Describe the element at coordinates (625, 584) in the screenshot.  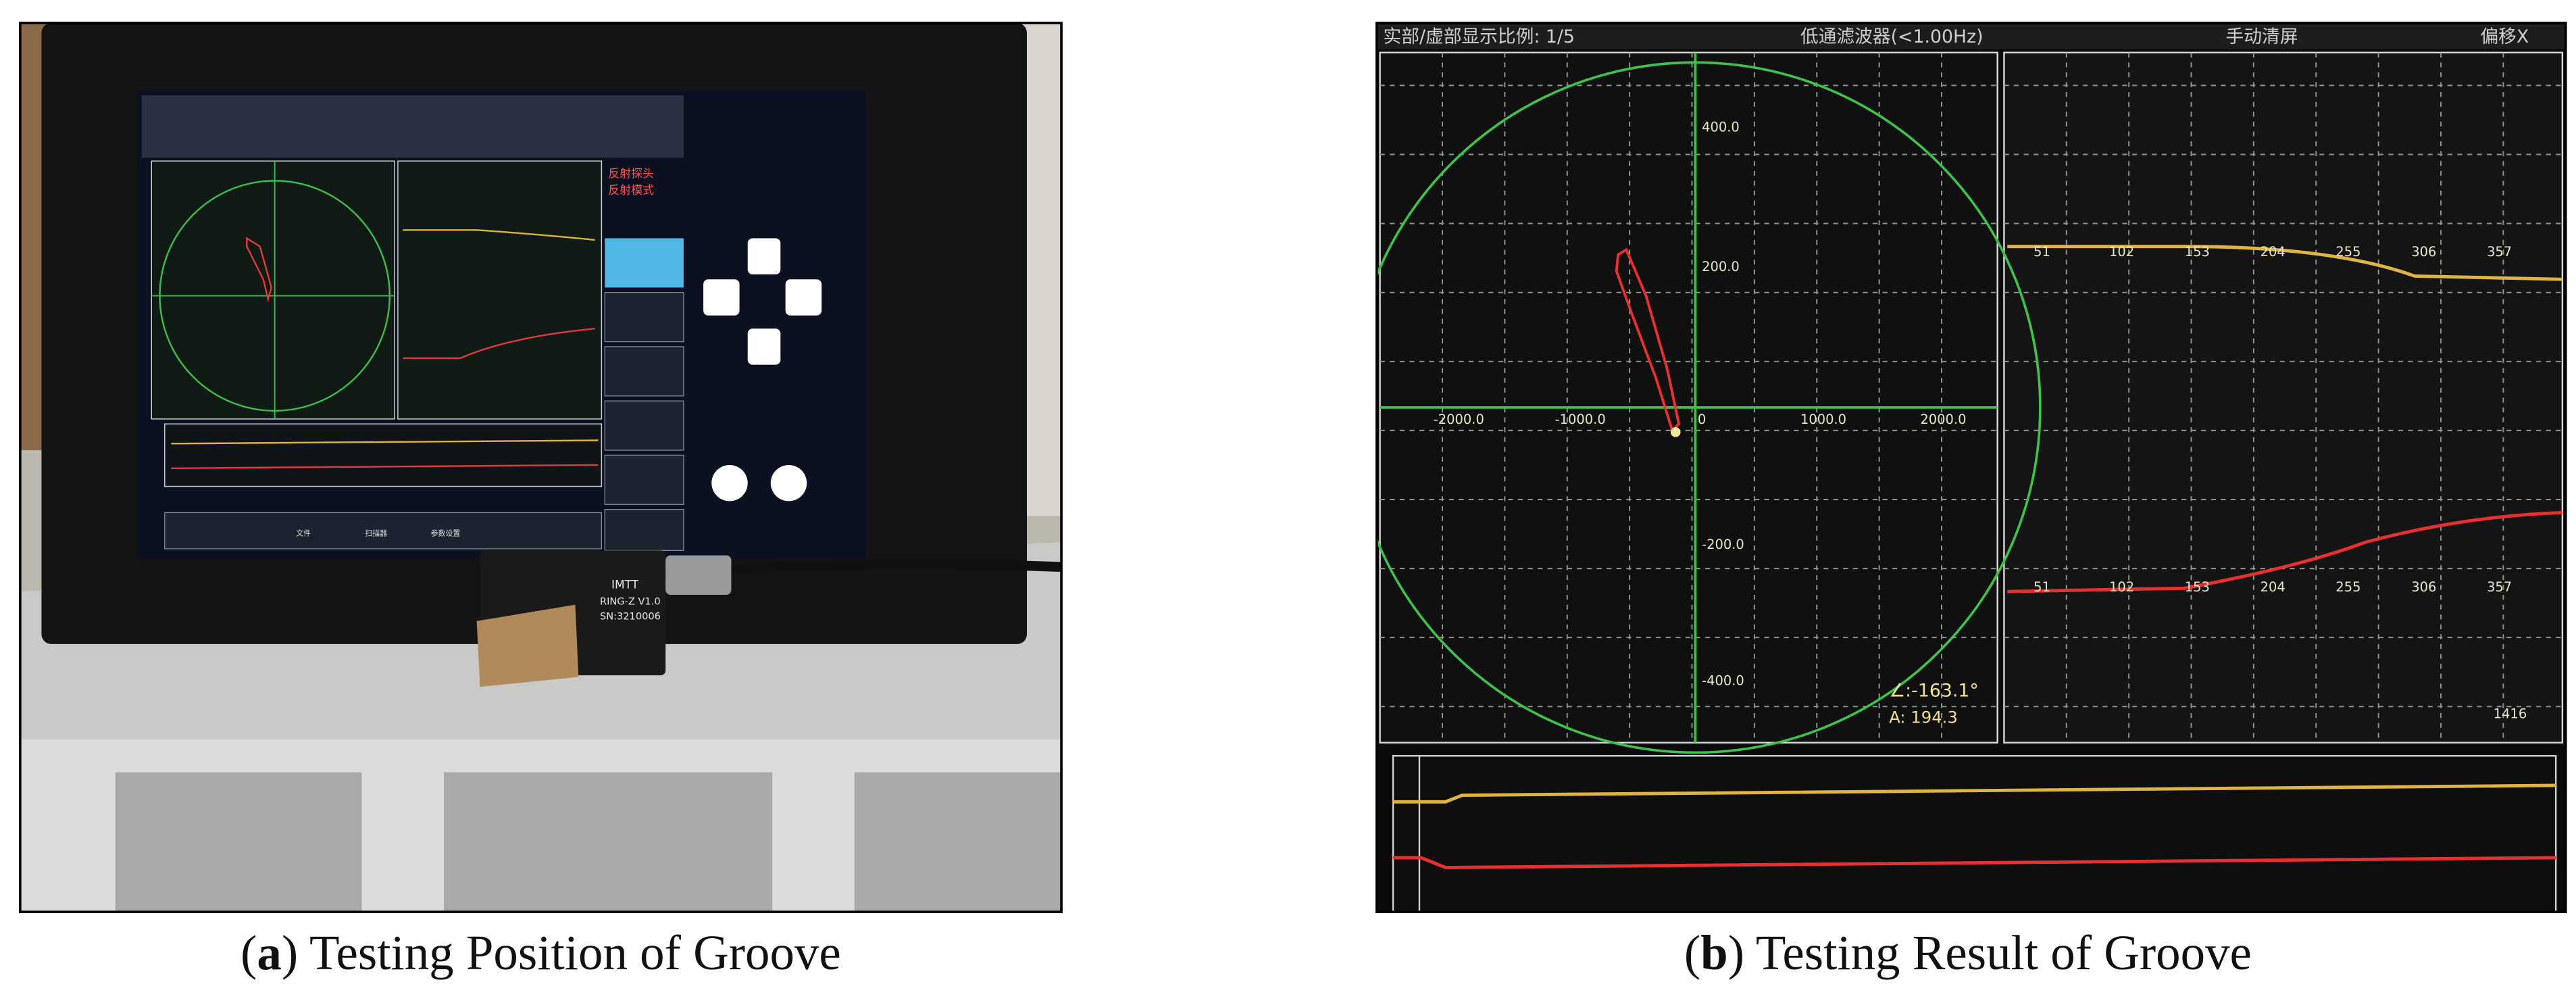
I see `sensor-label: IMTT` at that location.